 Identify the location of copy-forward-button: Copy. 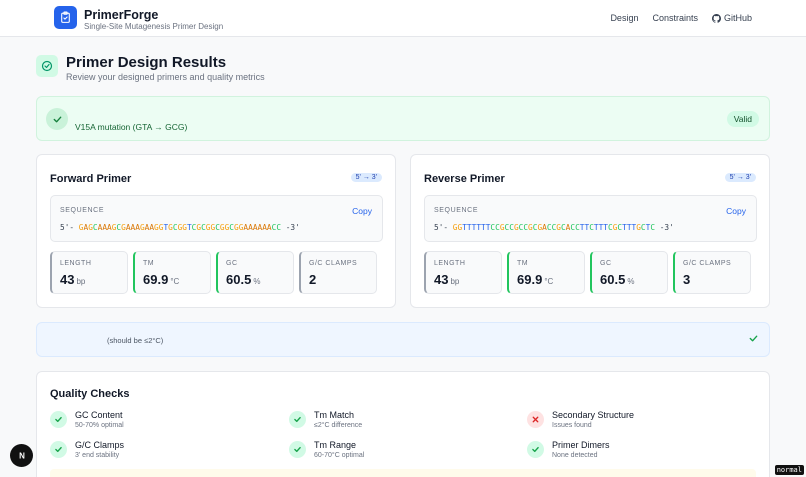
(362, 211).